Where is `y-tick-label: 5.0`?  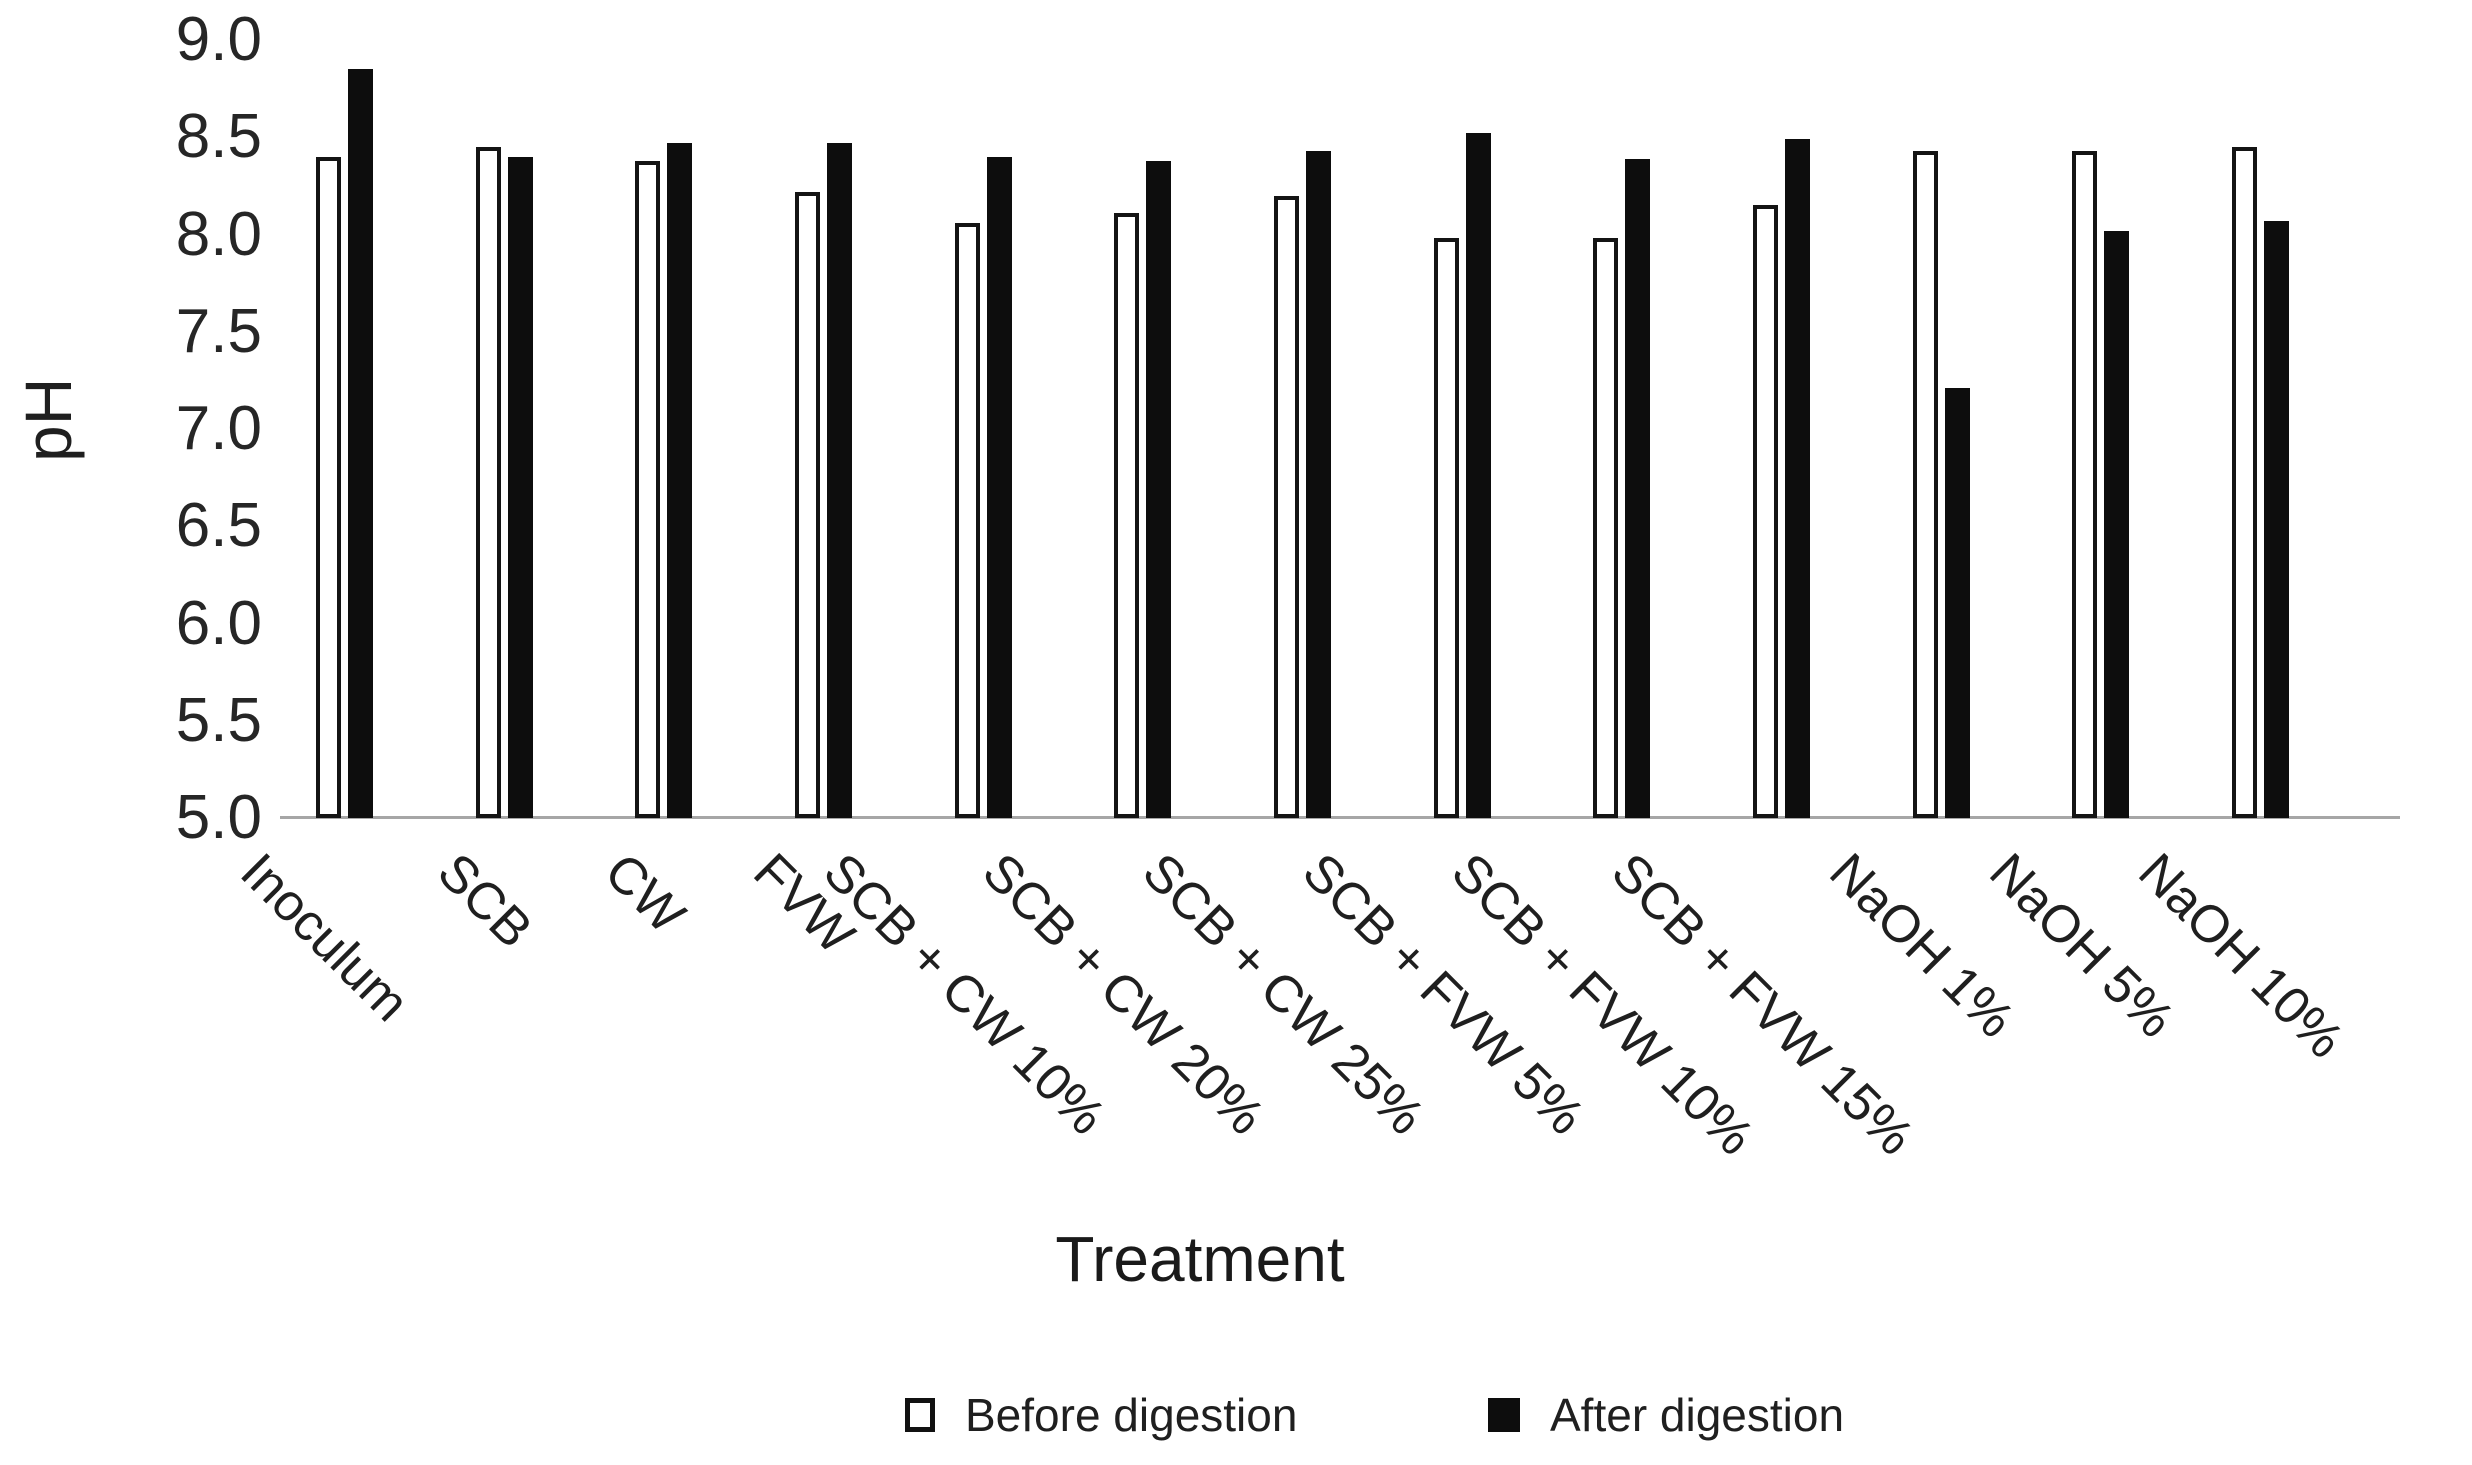 y-tick-label: 5.0 is located at coordinates (218, 817).